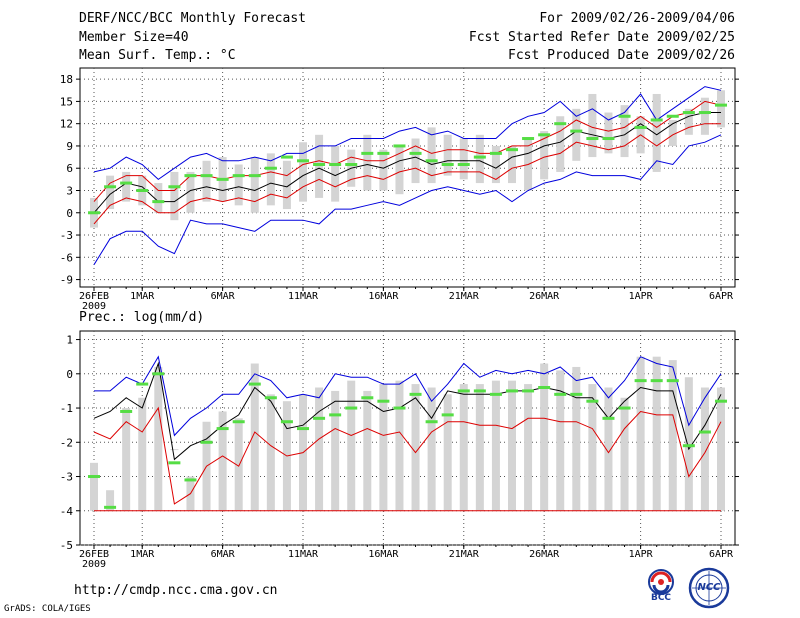 This screenshot has height=618, width=800. I want to click on y-tick-label: -1, so click(66, 408).